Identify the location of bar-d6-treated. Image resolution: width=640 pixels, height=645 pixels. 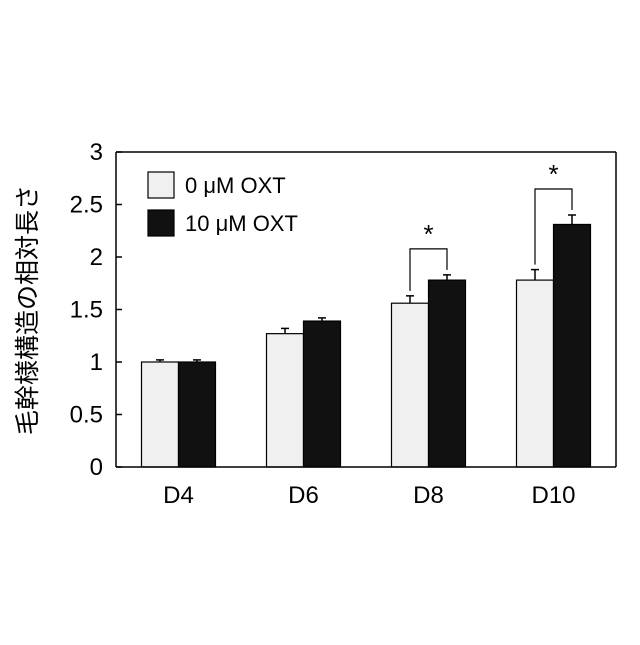
(322, 394).